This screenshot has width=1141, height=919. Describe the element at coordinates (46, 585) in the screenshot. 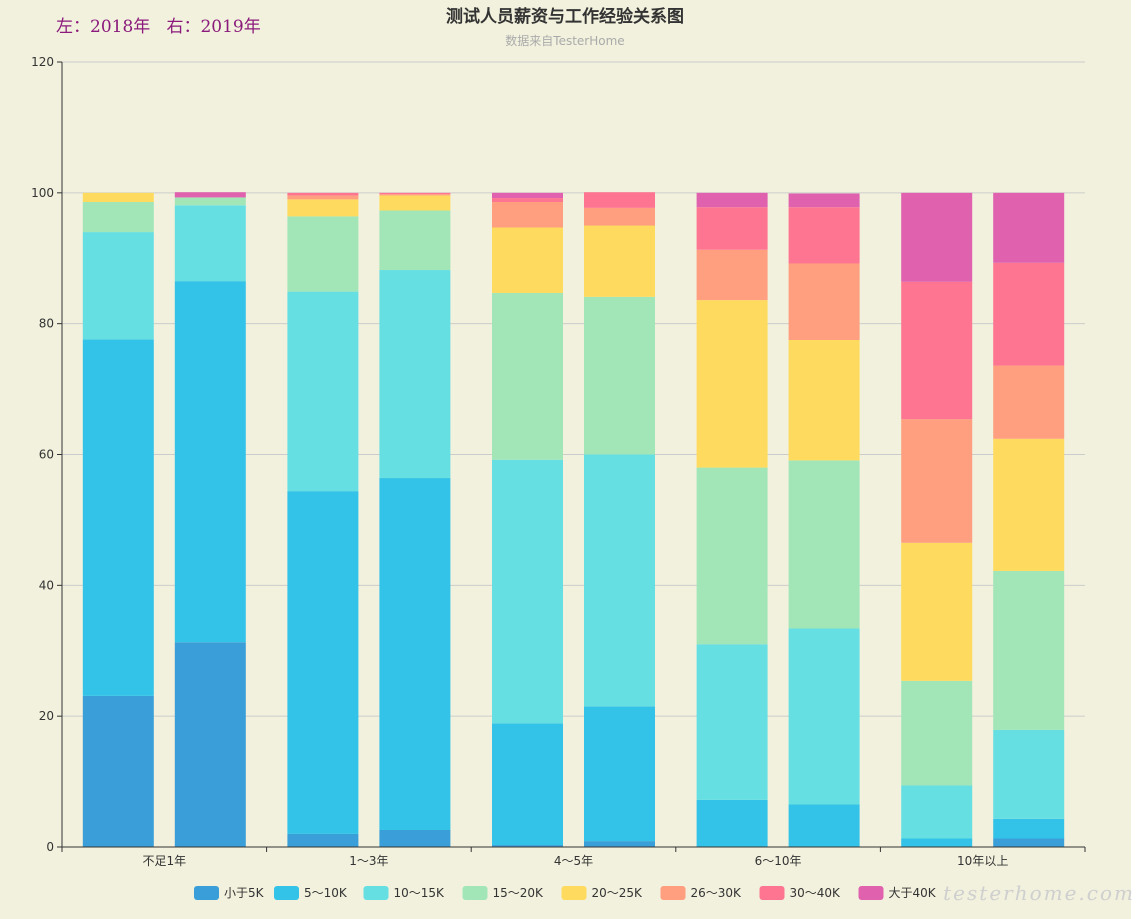

I see `y-tick-label: 40` at that location.